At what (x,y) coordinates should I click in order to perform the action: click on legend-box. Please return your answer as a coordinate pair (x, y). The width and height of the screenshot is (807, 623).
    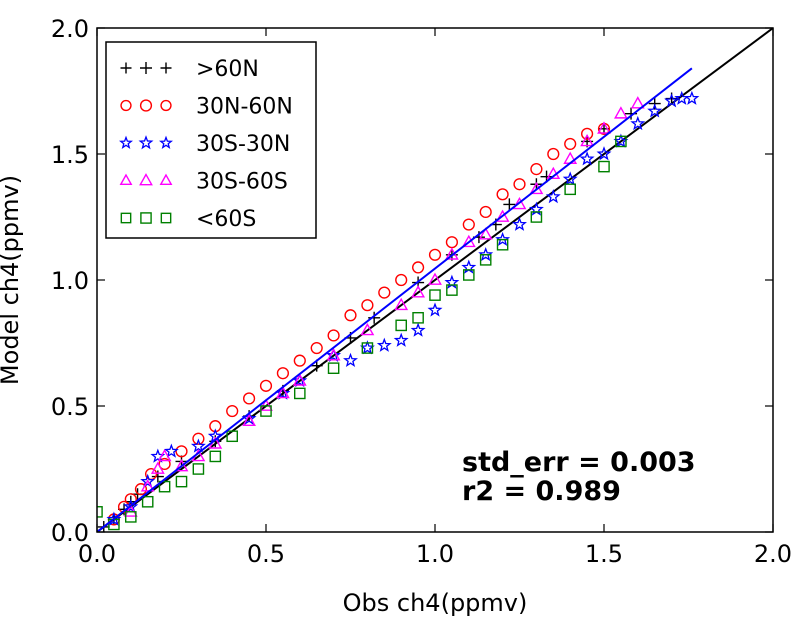
    Looking at the image, I should click on (211, 140).